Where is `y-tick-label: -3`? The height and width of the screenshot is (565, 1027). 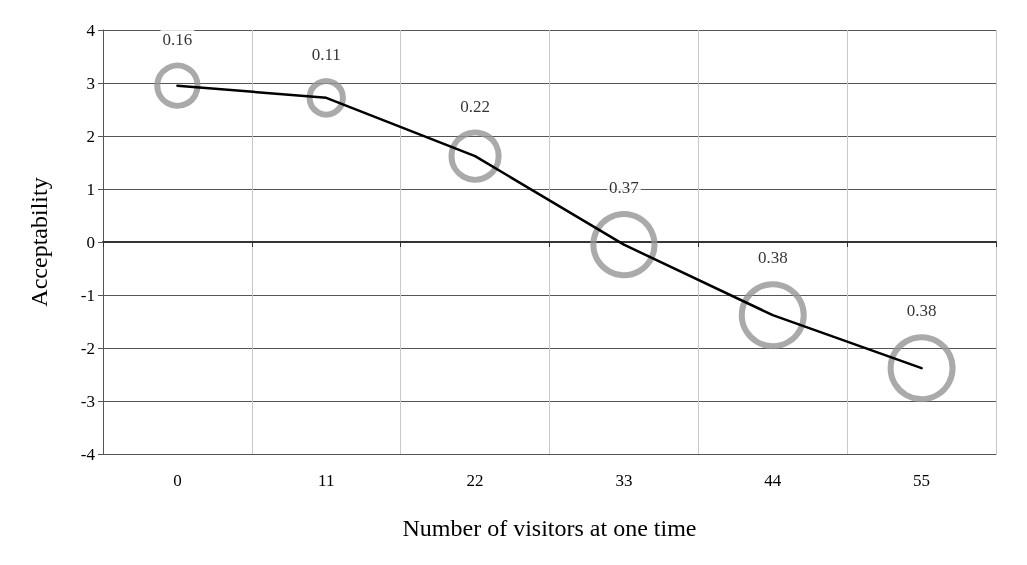 y-tick-label: -3 is located at coordinates (87, 401).